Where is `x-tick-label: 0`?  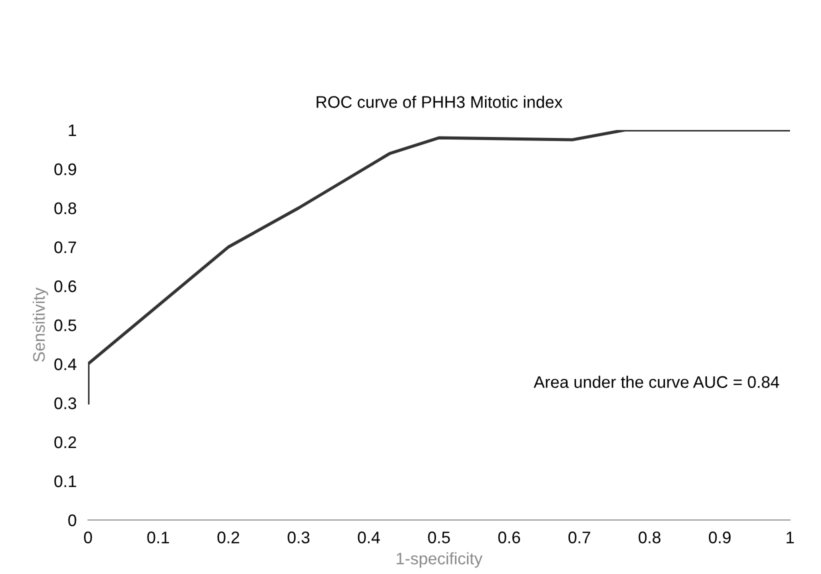 x-tick-label: 0 is located at coordinates (88, 538).